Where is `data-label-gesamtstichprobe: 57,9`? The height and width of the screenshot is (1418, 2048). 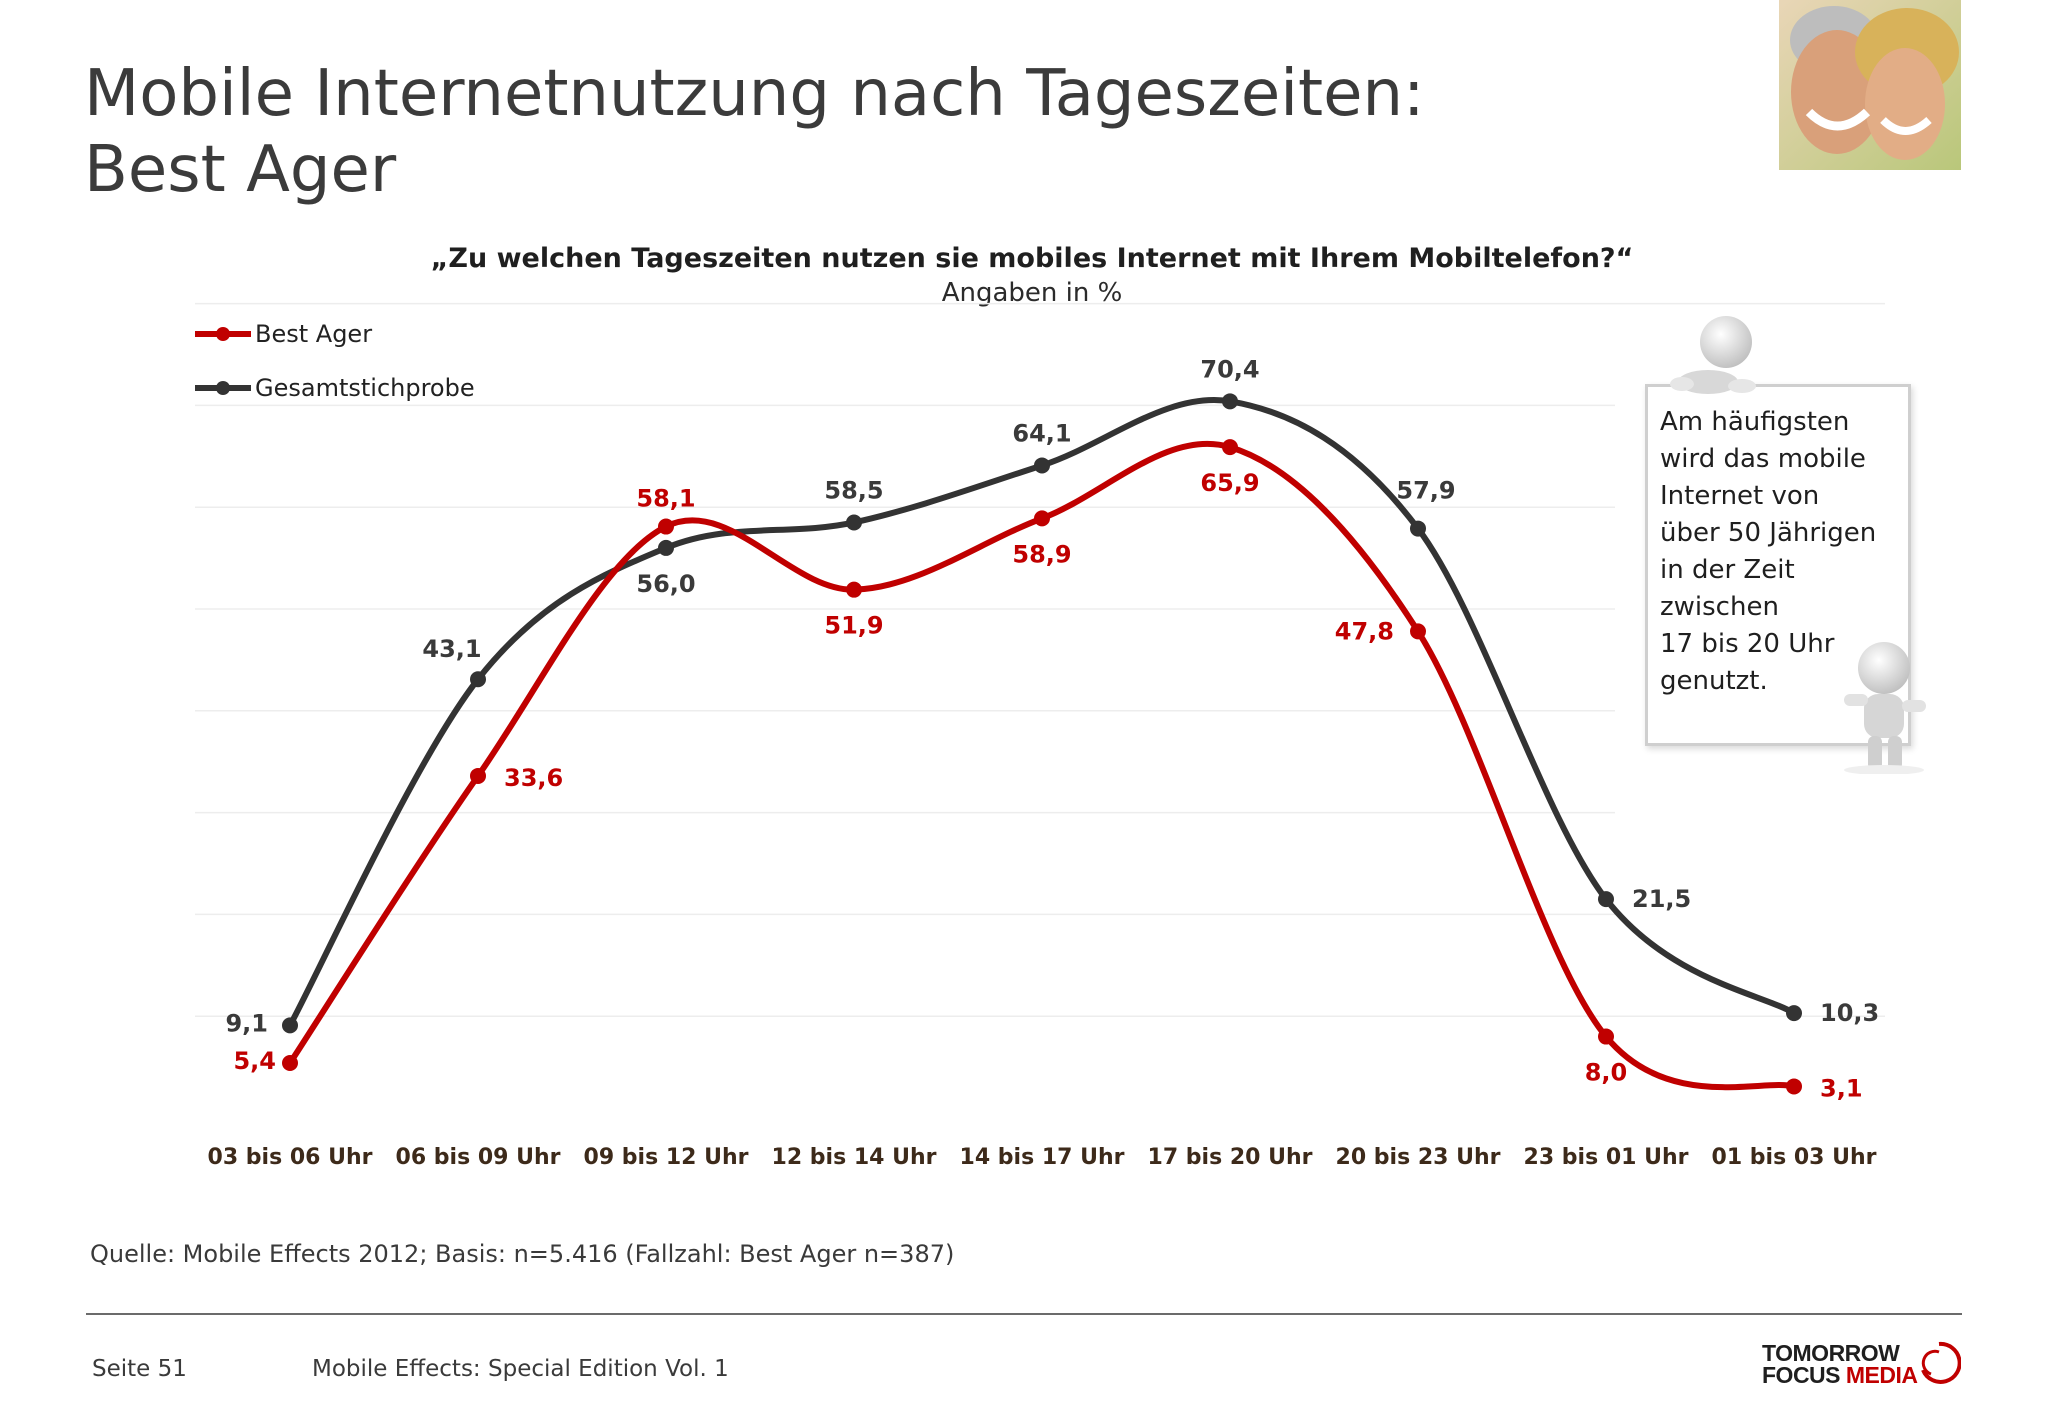
data-label-gesamtstichprobe: 57,9 is located at coordinates (1425, 491).